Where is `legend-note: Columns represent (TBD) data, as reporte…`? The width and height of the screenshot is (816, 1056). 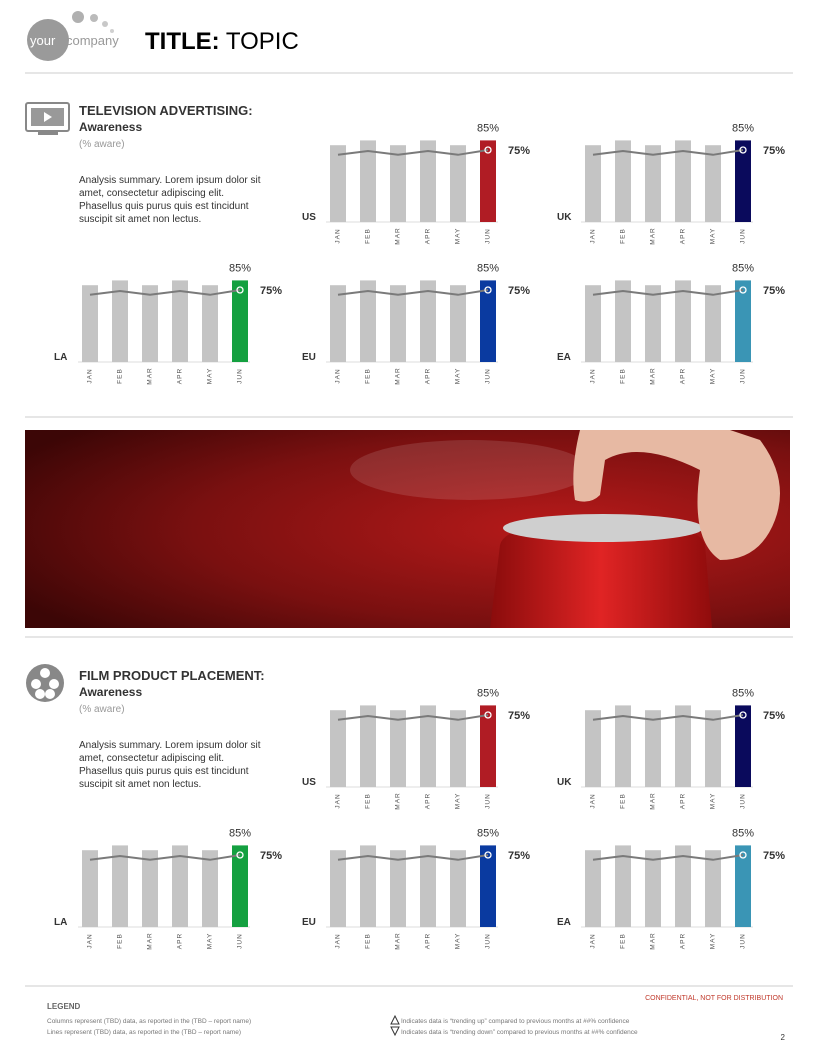 legend-note: Columns represent (TBD) data, as reporte… is located at coordinates (149, 1021).